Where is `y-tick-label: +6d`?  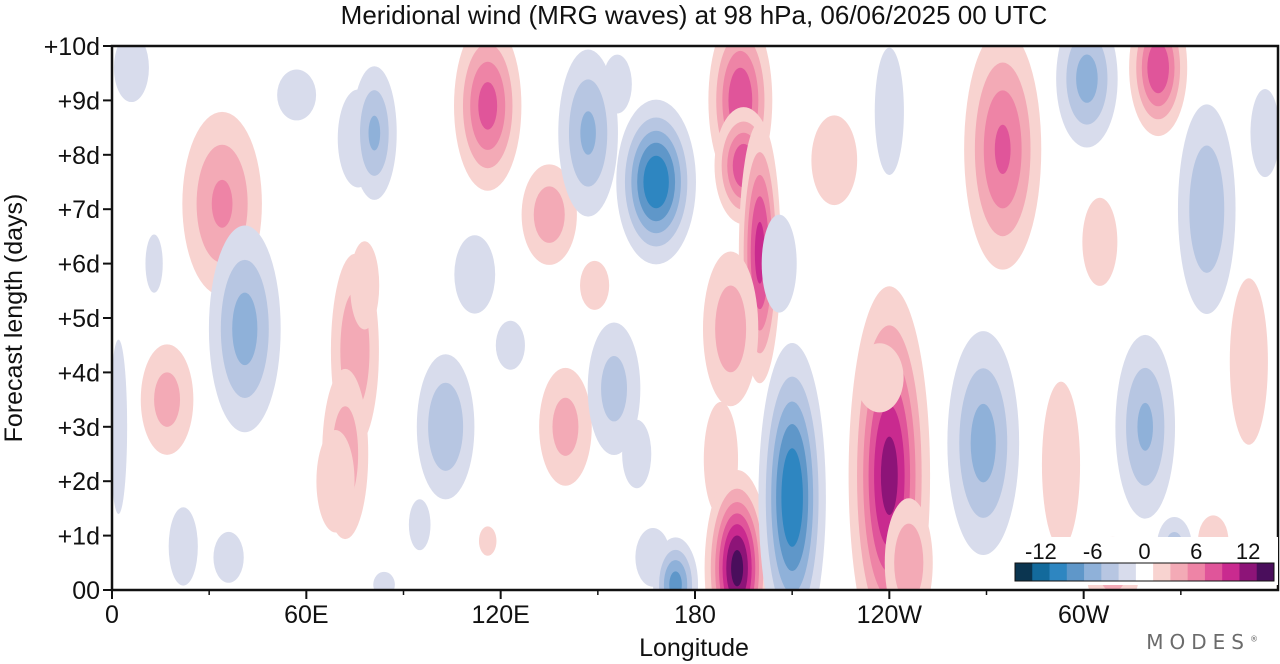
y-tick-label: +6d is located at coordinates (79, 265).